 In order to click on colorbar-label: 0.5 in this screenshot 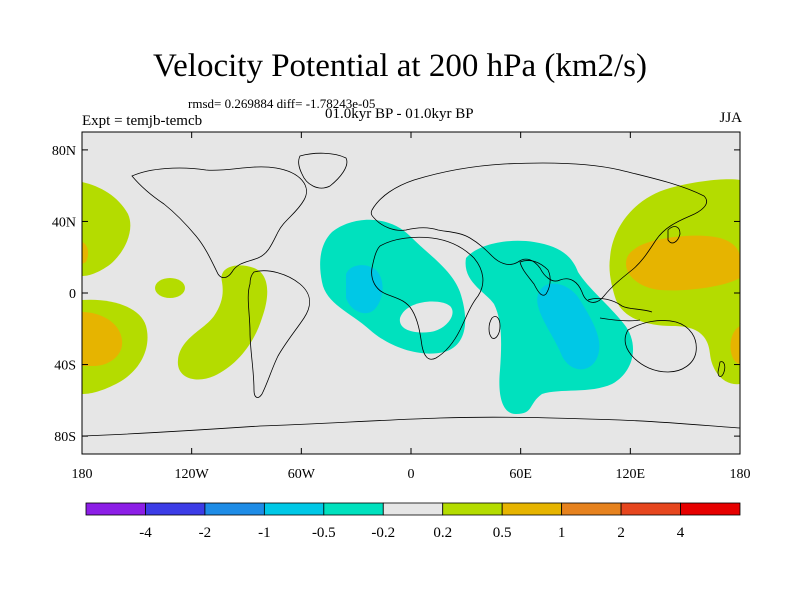, I will do `click(502, 533)`.